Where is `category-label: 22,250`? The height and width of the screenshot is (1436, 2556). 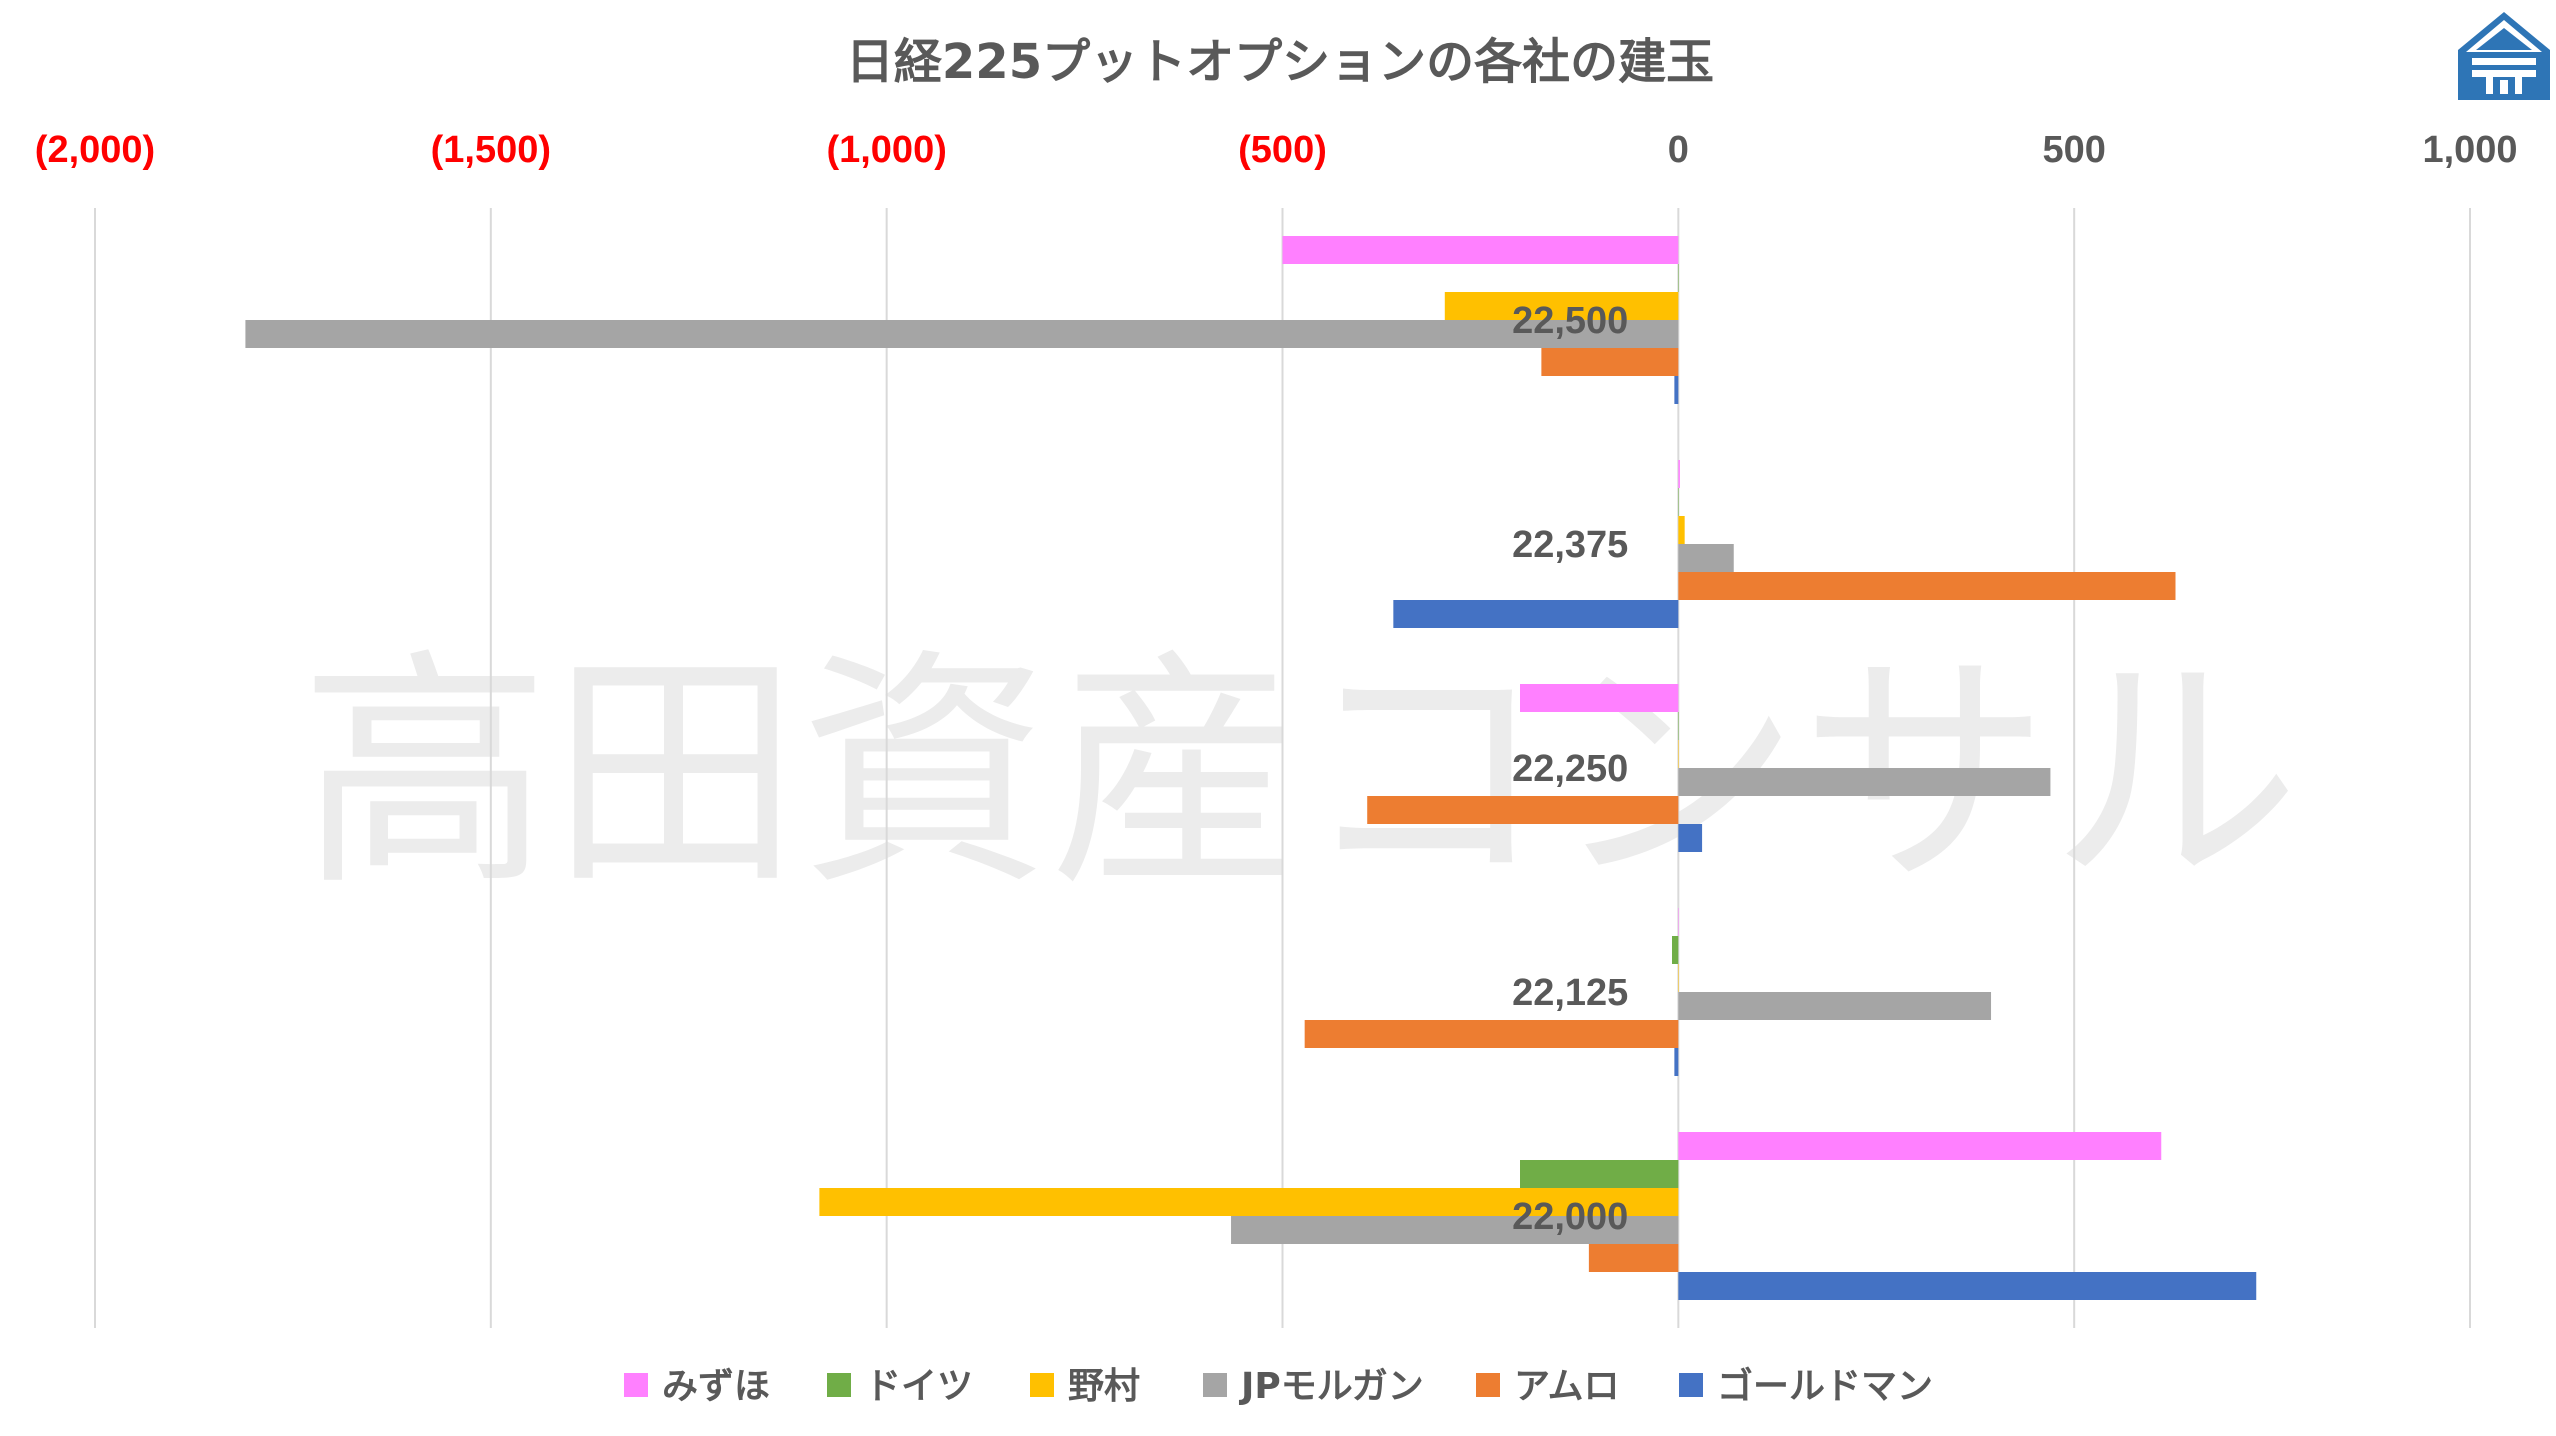 category-label: 22,250 is located at coordinates (1570, 769).